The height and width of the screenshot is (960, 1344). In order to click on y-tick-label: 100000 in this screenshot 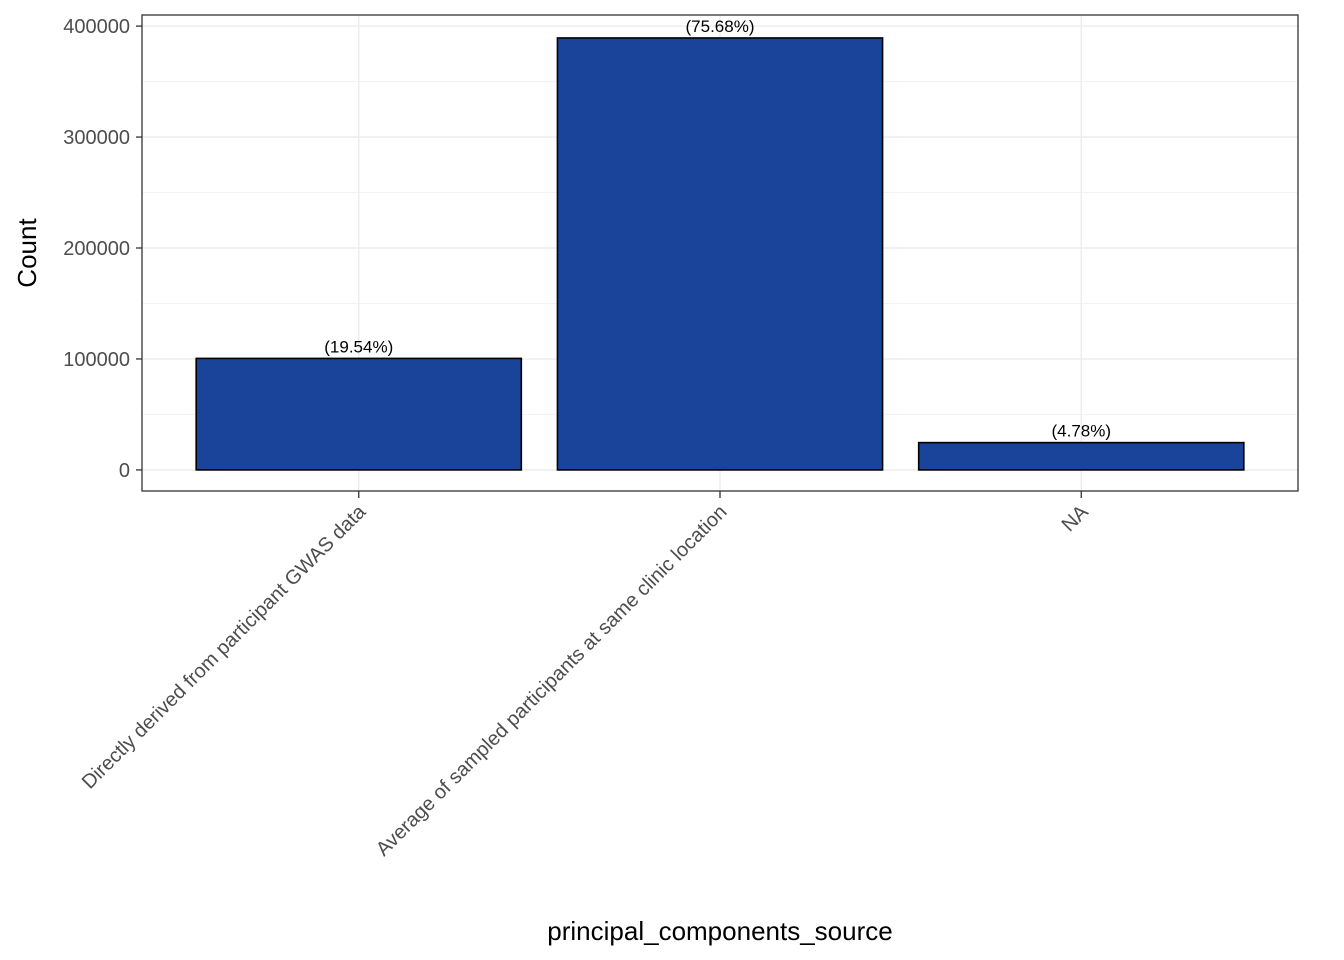, I will do `click(96, 360)`.